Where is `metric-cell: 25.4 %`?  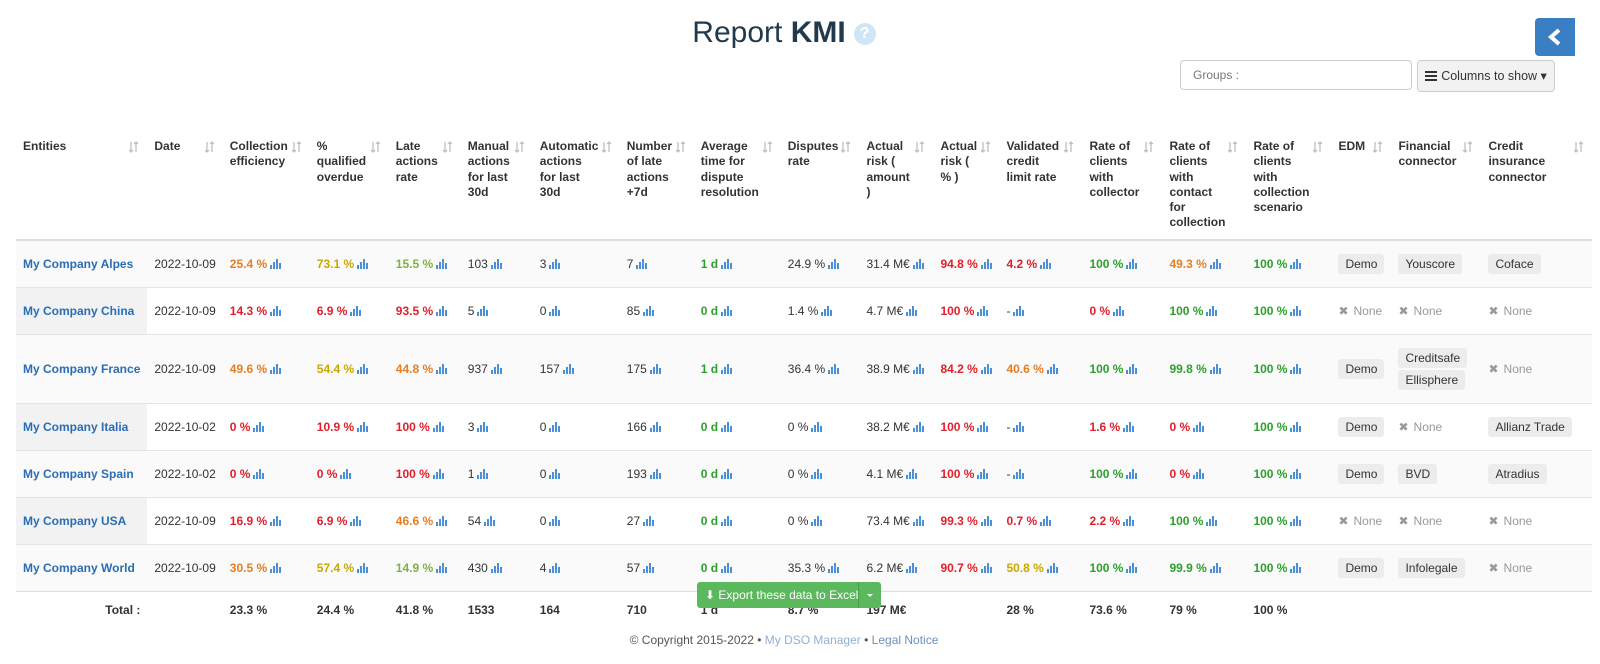 metric-cell: 25.4 % is located at coordinates (266, 263).